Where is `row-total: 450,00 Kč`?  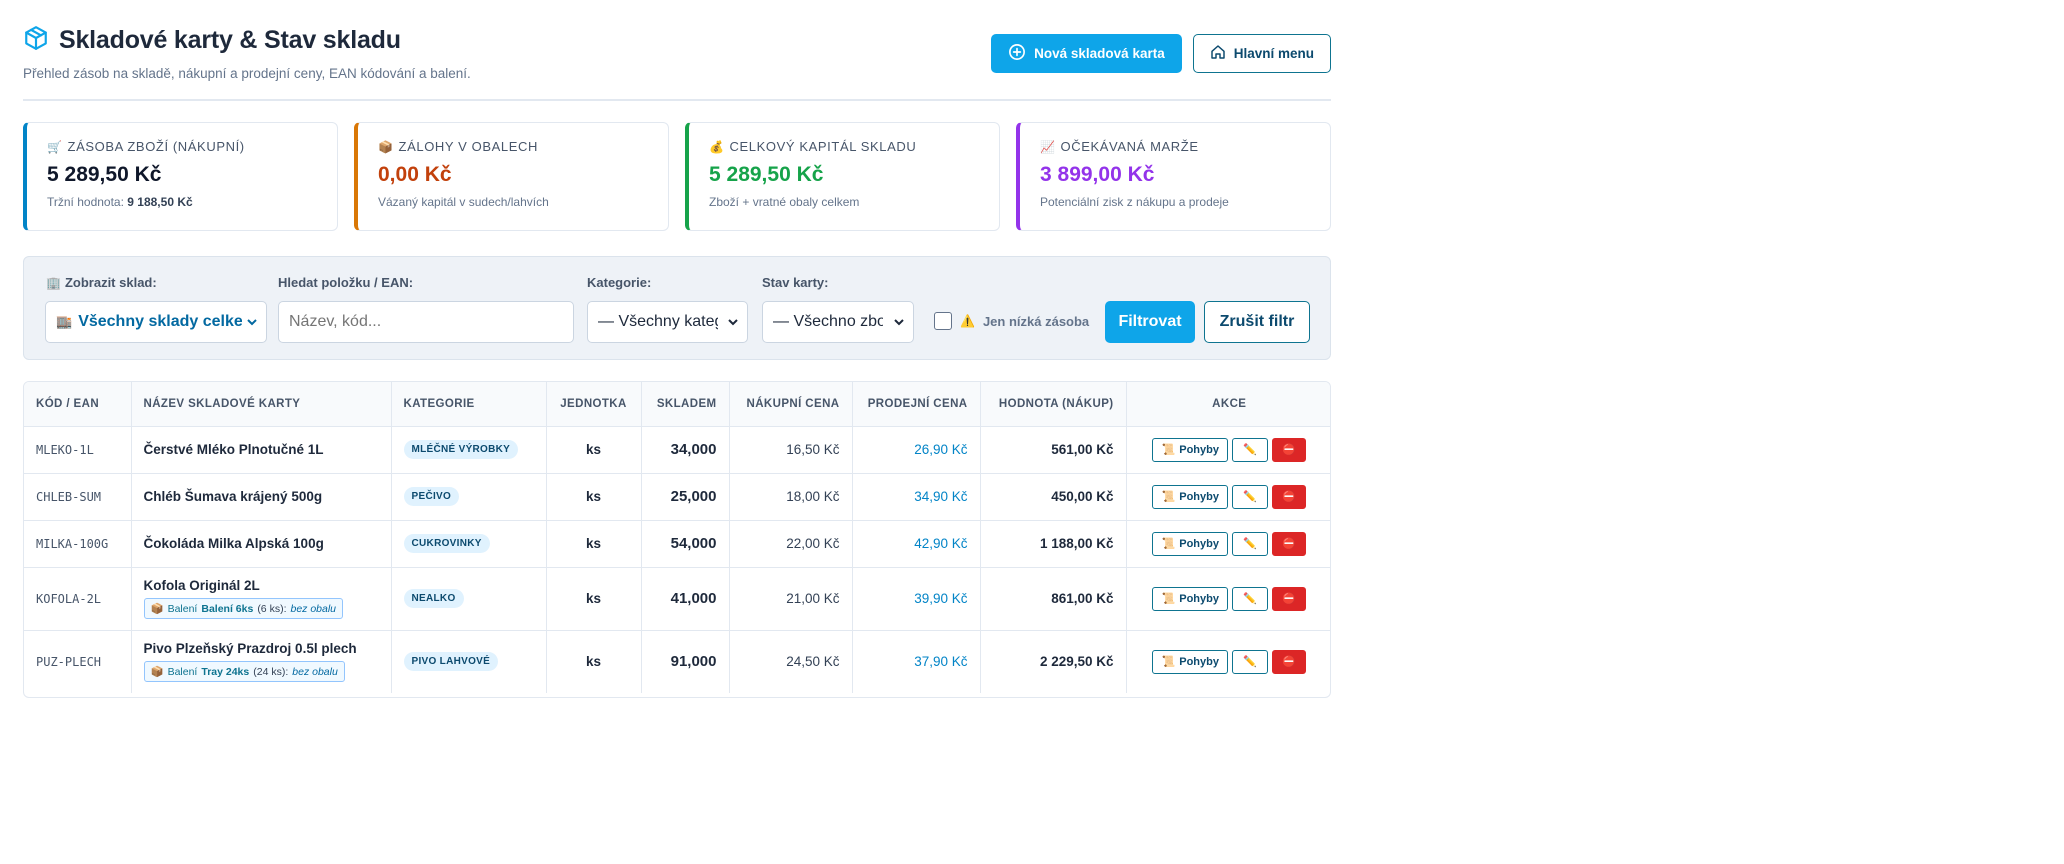 row-total: 450,00 Kč is located at coordinates (1053, 497).